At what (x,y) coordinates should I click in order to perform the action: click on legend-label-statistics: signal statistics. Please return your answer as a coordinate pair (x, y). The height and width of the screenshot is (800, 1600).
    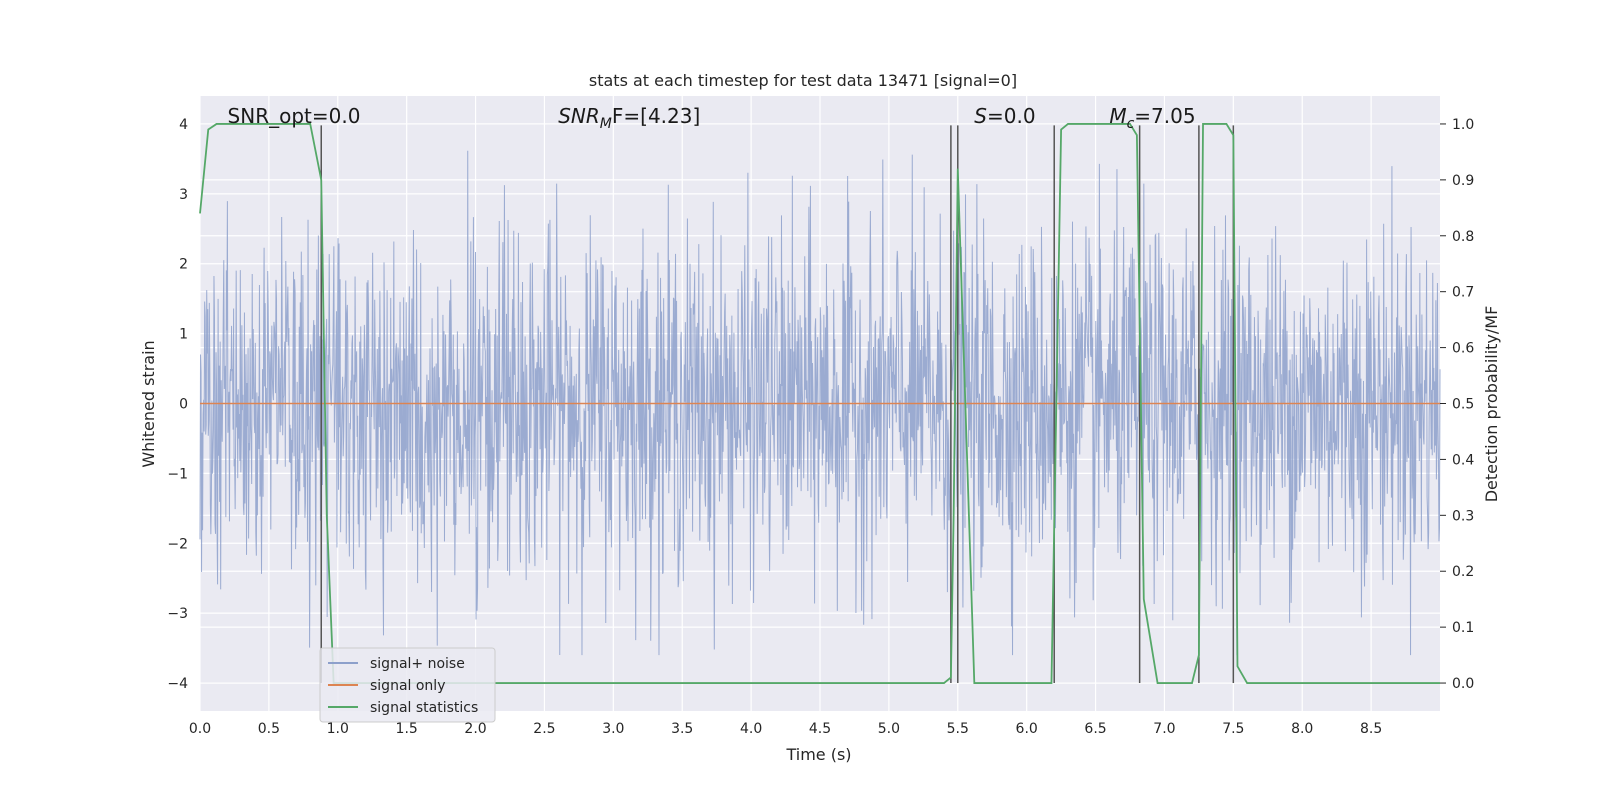
    Looking at the image, I should click on (424, 708).